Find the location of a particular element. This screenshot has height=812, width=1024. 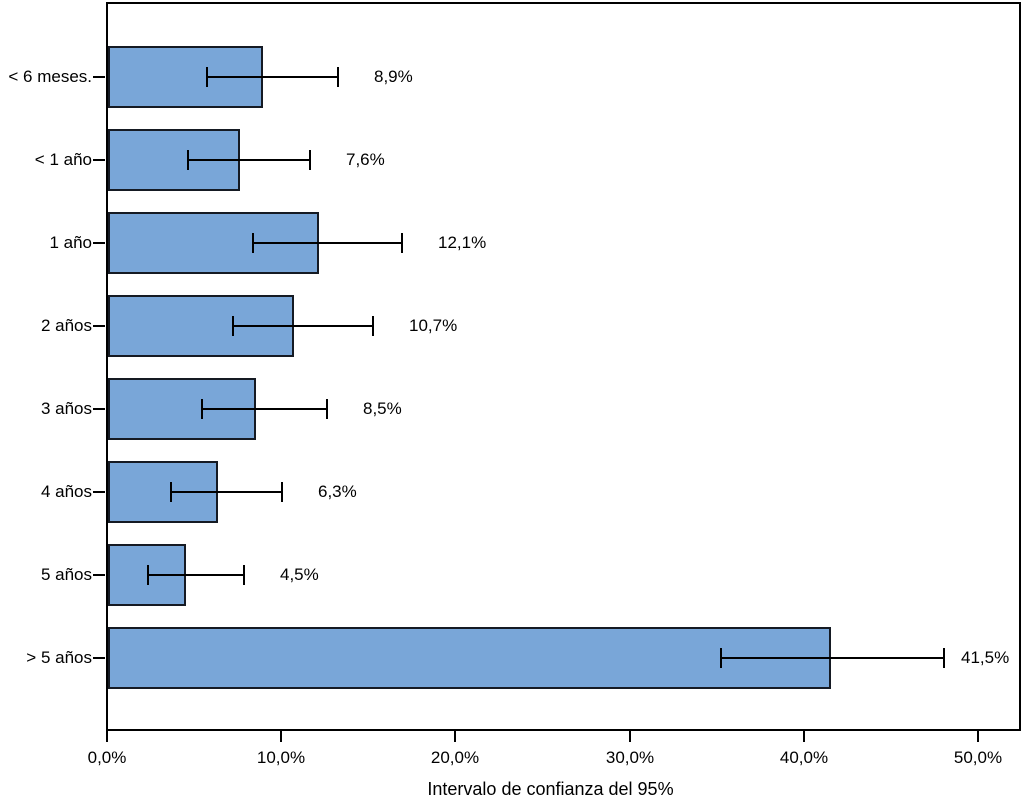

bar-value-label: 12,1% is located at coordinates (462, 242).